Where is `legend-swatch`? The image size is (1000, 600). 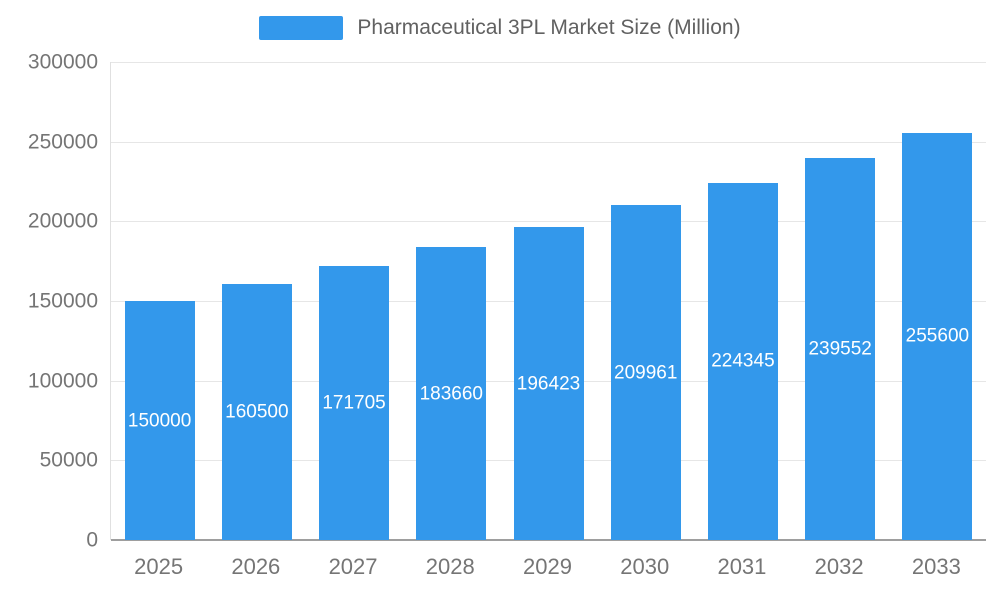 legend-swatch is located at coordinates (301, 28).